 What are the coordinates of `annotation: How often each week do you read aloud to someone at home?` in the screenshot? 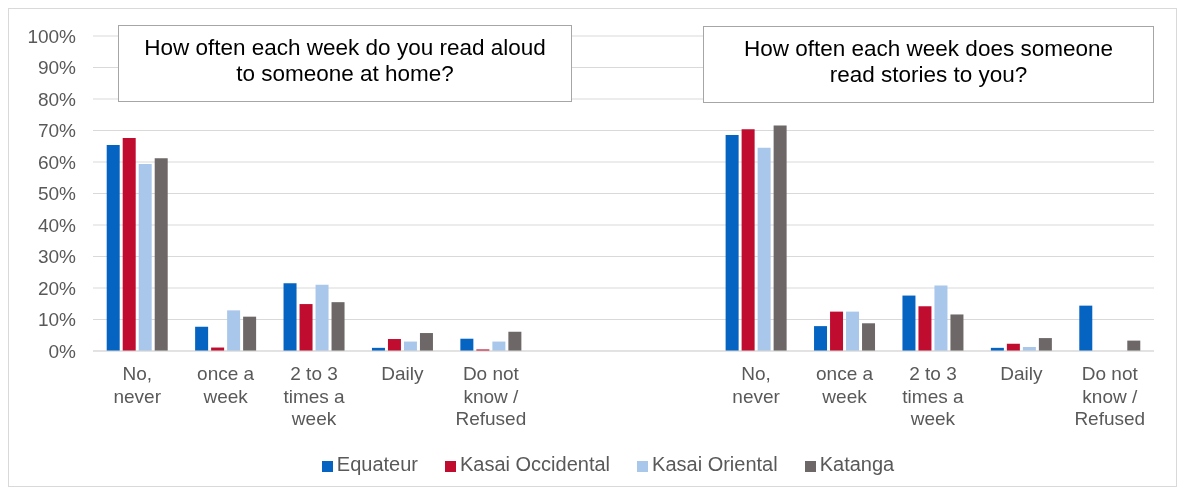 It's located at (345, 60).